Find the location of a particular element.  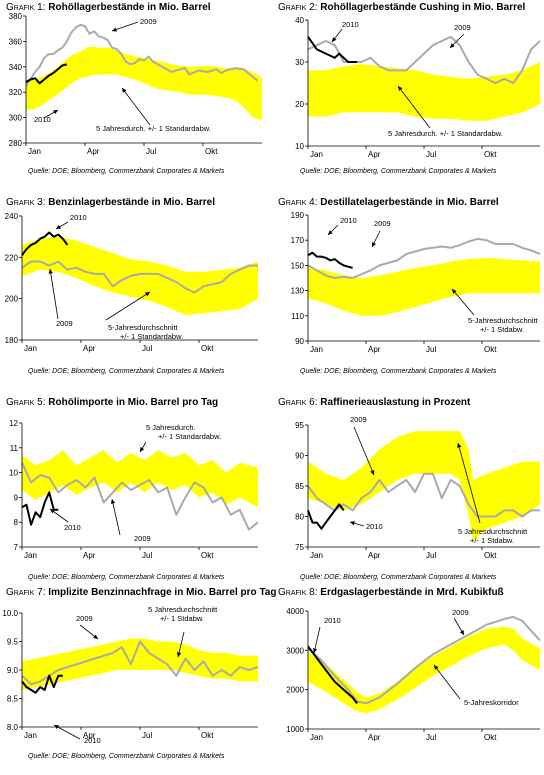

chart-label-3: Grafik 3: is located at coordinates (26, 202).